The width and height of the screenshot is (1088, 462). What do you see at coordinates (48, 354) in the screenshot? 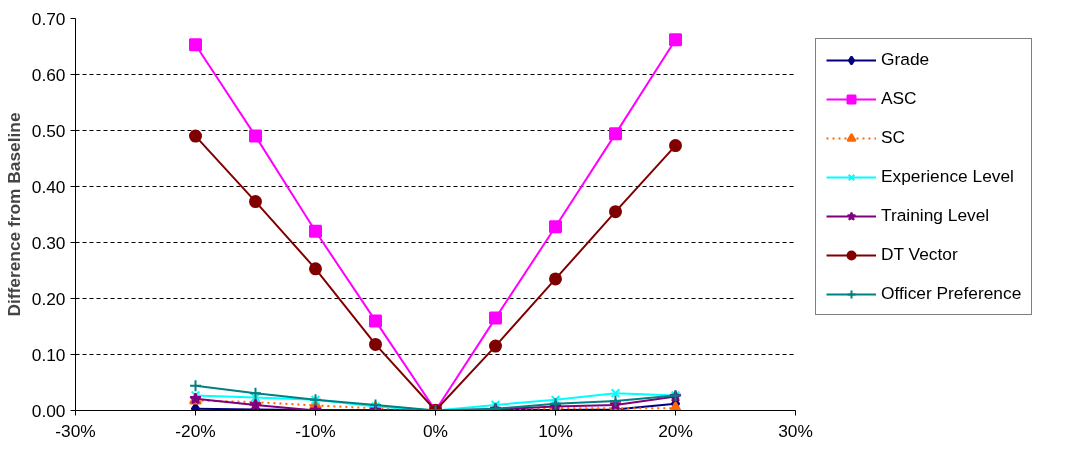
I see `y-tick-label: 0.10` at bounding box center [48, 354].